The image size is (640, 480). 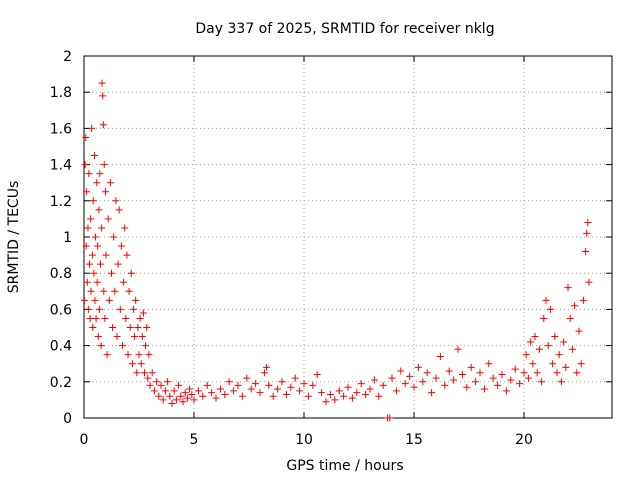 What do you see at coordinates (524, 440) in the screenshot?
I see `x-tick-label: 20` at bounding box center [524, 440].